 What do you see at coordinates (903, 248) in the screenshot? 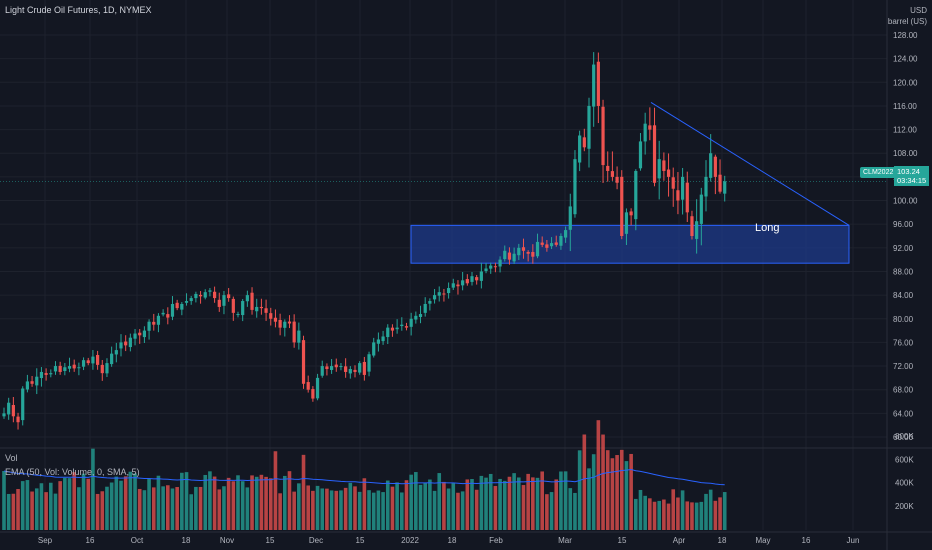
I see `y-tick-label: 92.00` at bounding box center [903, 248].